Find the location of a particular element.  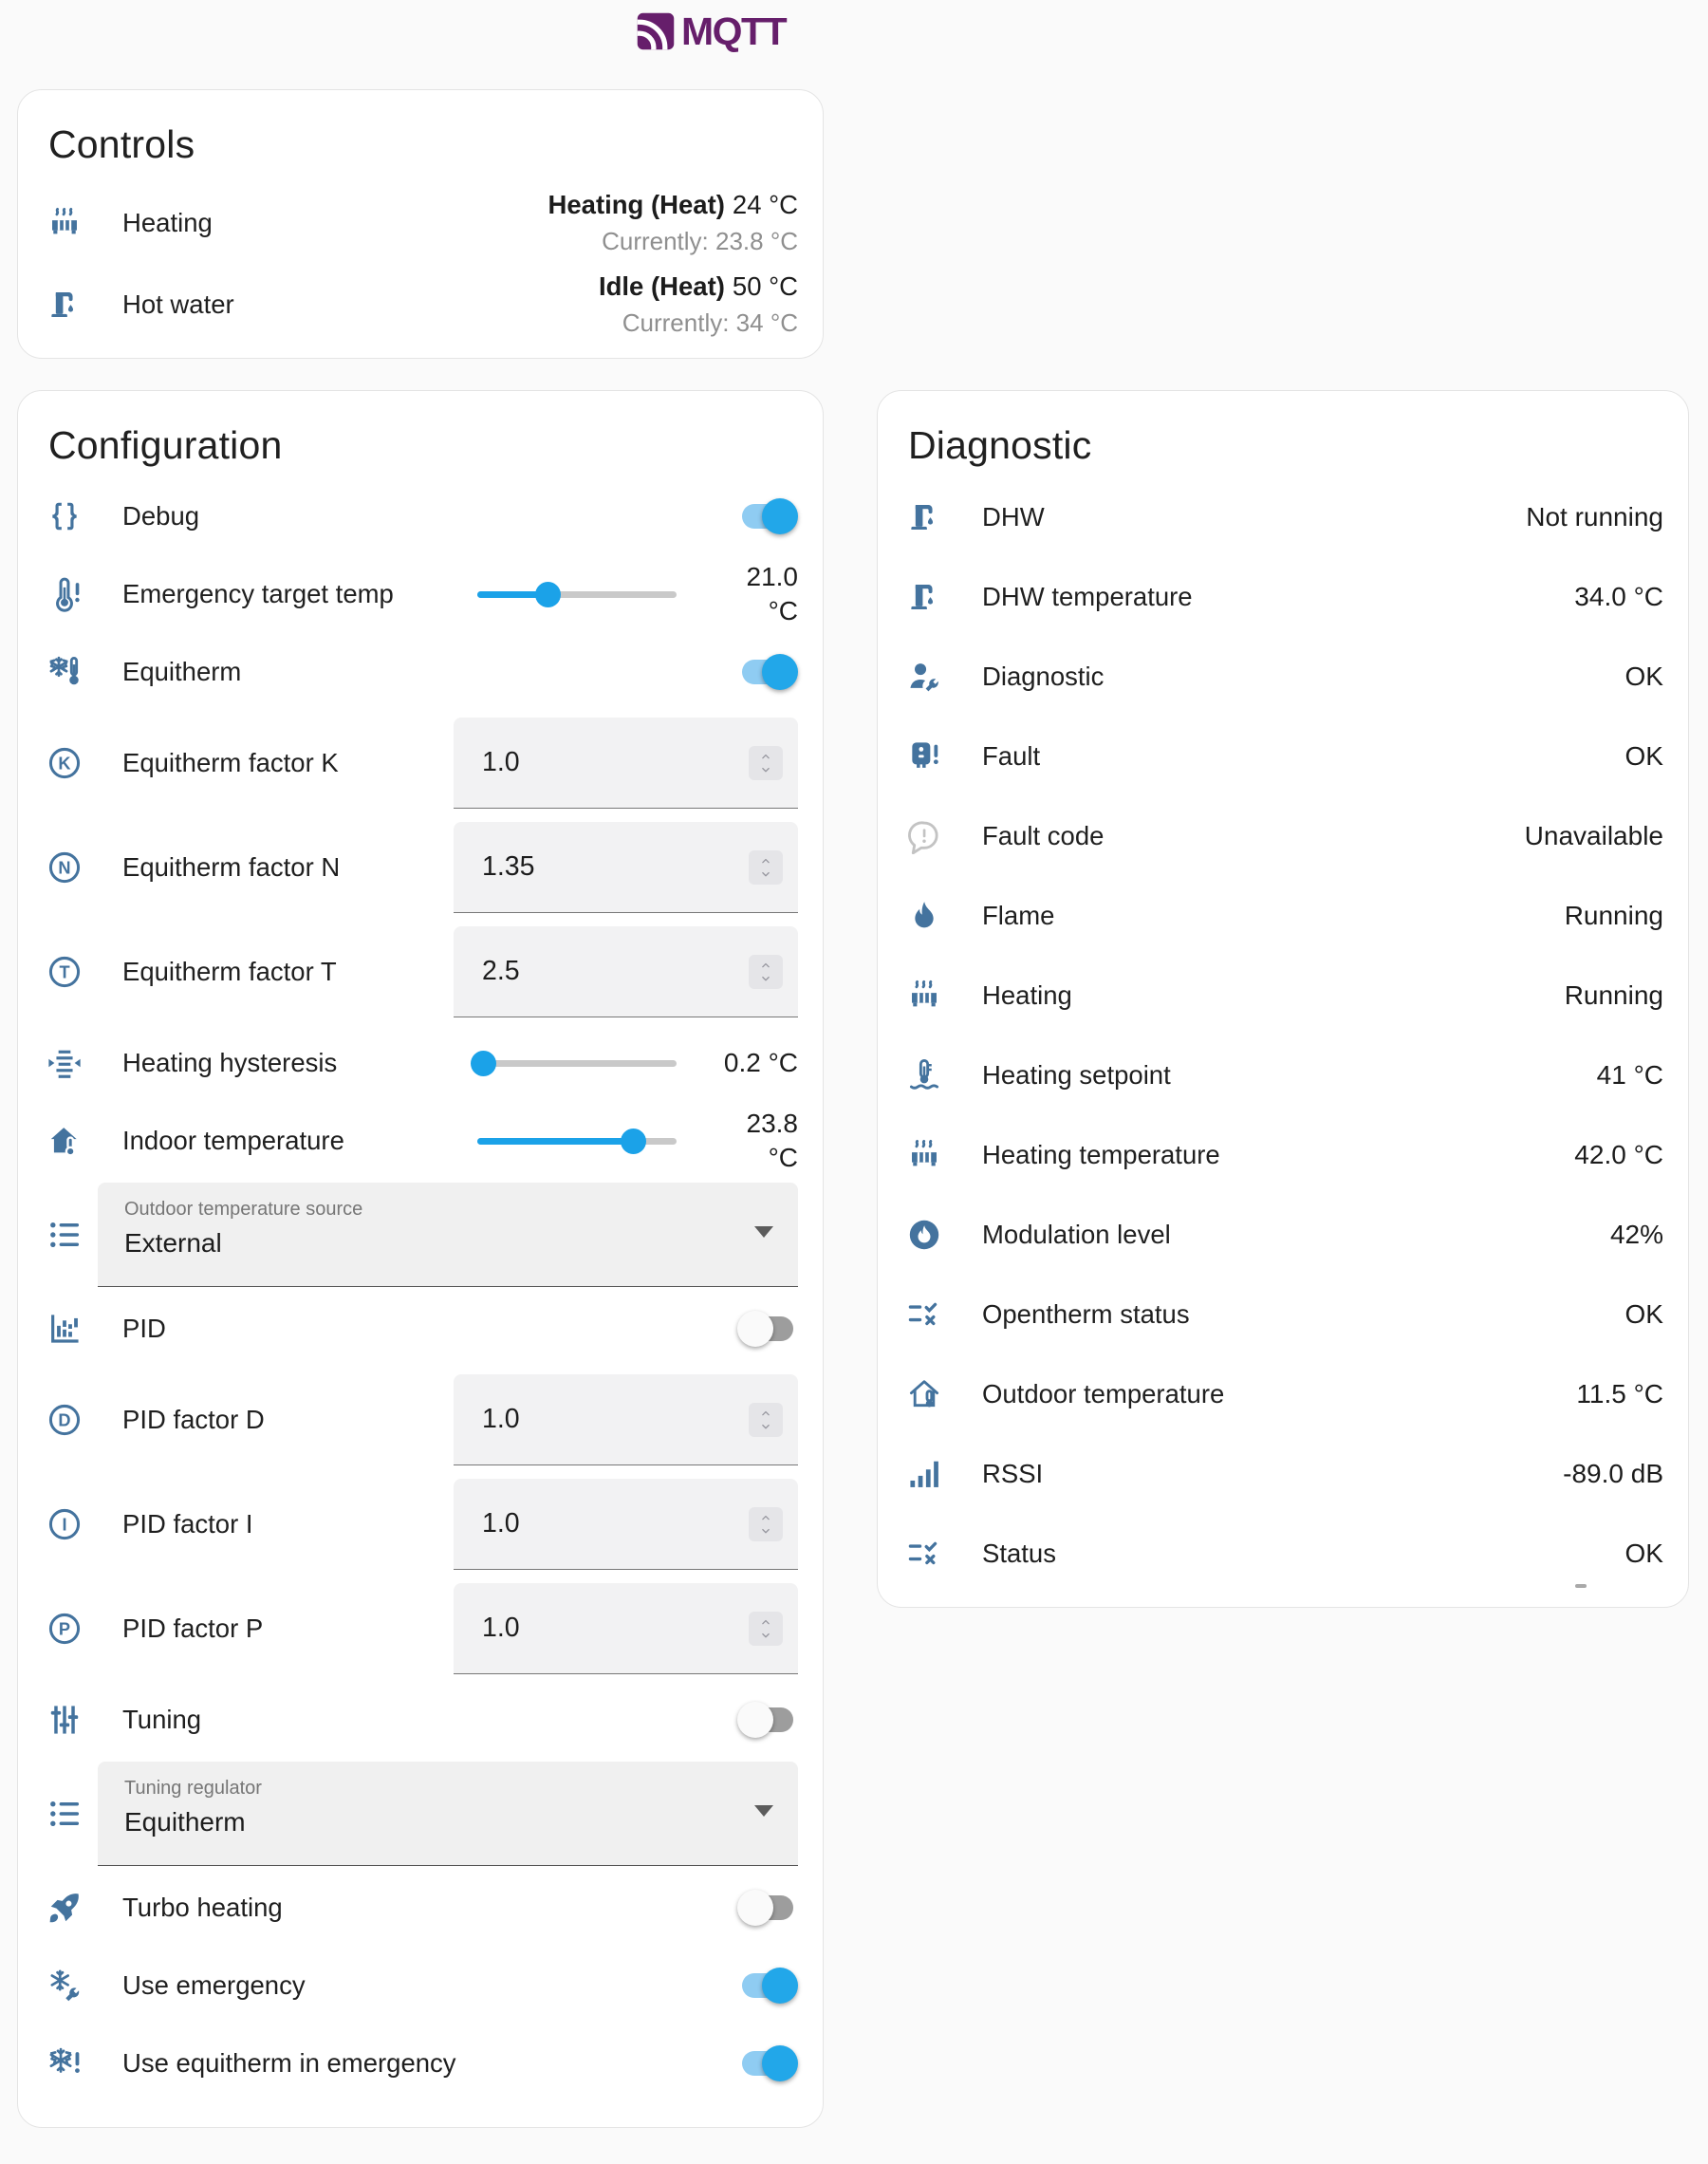

diagnostic-row-flame: Flame Running is located at coordinates (1283, 916).